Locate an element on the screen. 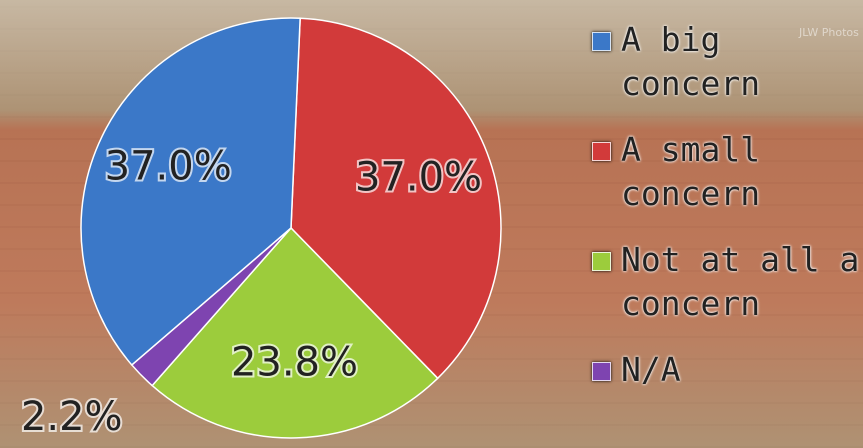  watermark: JLW Photos is located at coordinates (829, 32).